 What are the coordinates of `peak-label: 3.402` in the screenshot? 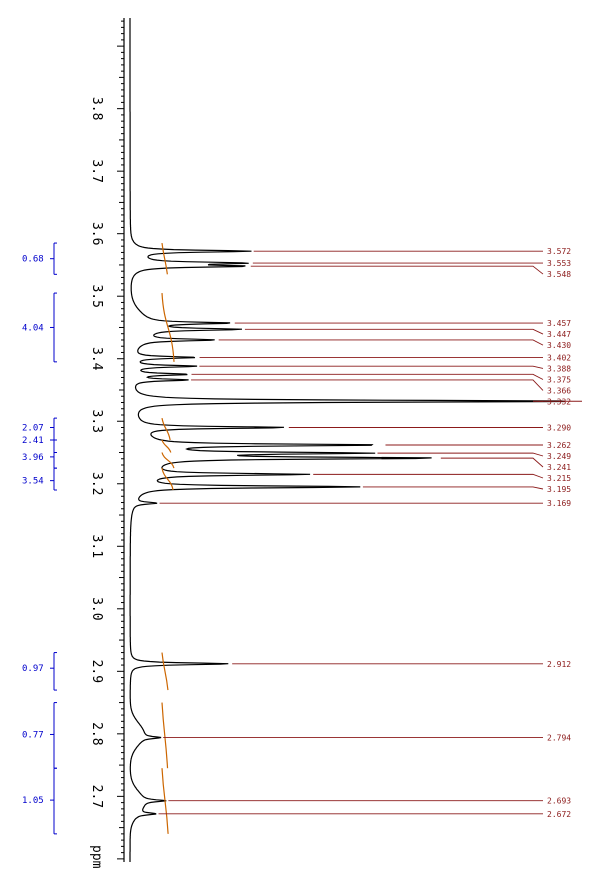 It's located at (559, 357).